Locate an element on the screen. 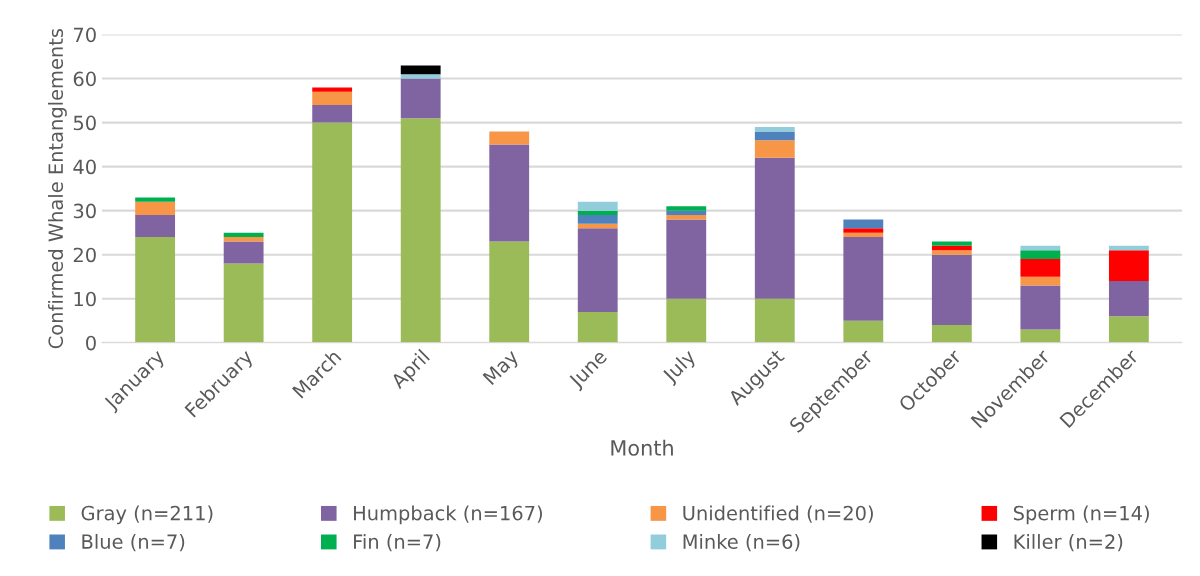  y-tick-label: 20 is located at coordinates (84, 255).